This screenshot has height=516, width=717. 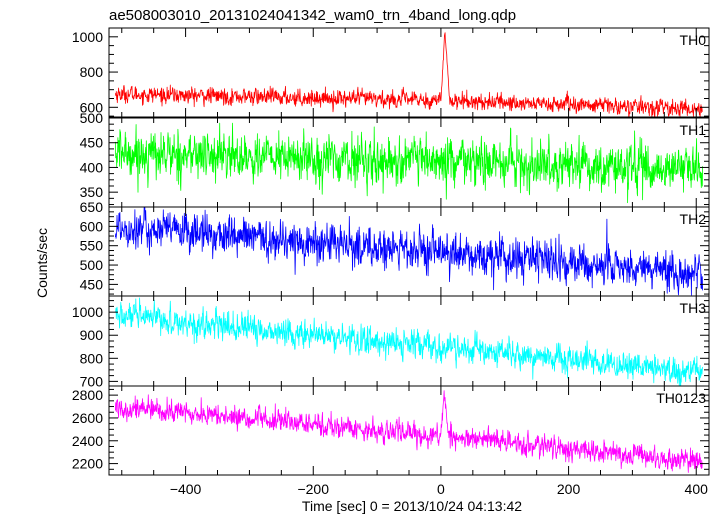 I want to click on y-tick-label: 2800, so click(x=87, y=395).